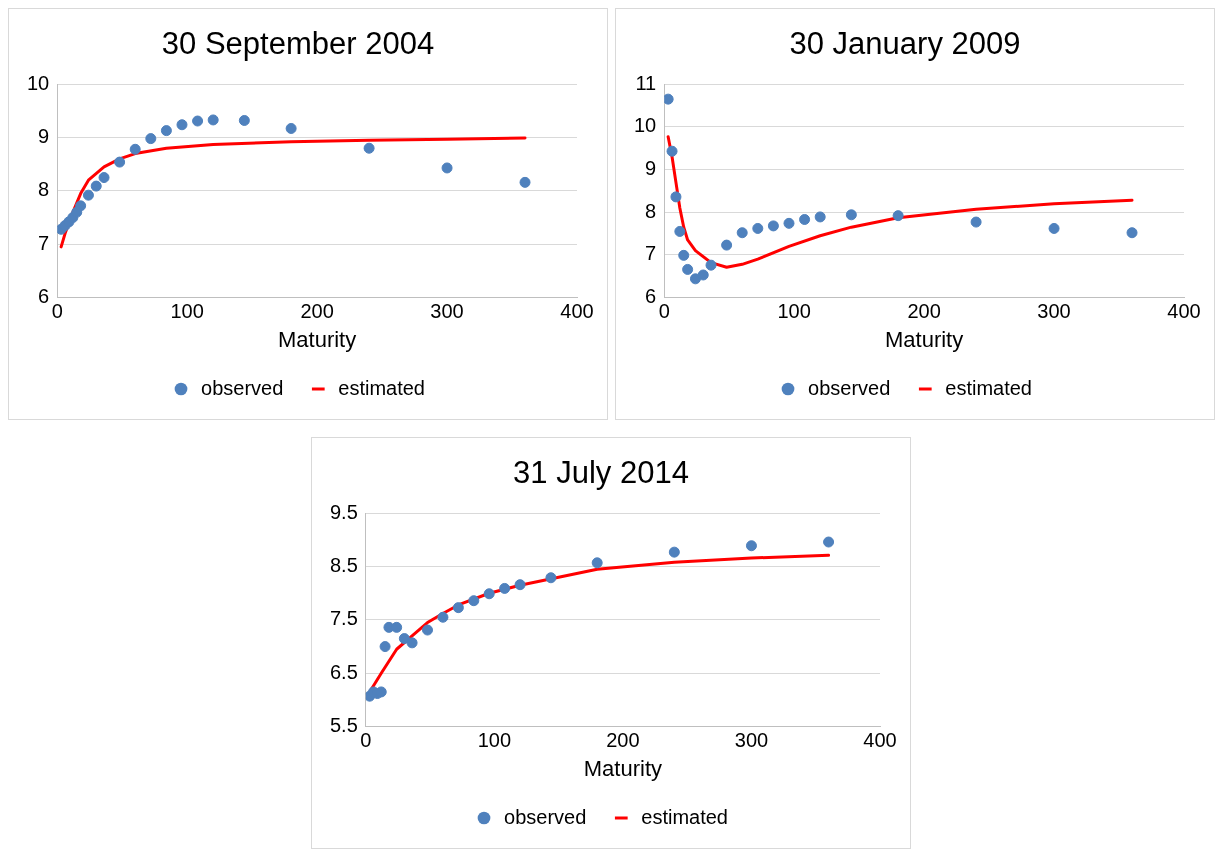 The image size is (1218, 850). I want to click on chart-title: 30 September 2004, so click(298, 44).